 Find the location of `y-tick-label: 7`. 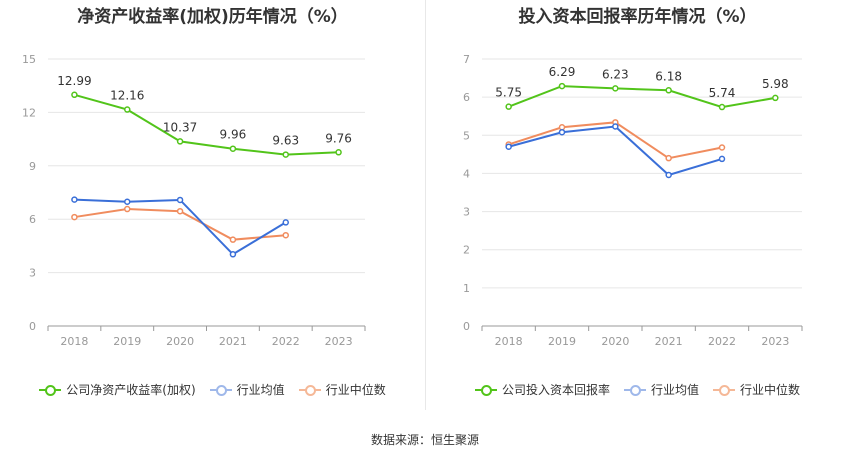

y-tick-label: 7 is located at coordinates (466, 59).